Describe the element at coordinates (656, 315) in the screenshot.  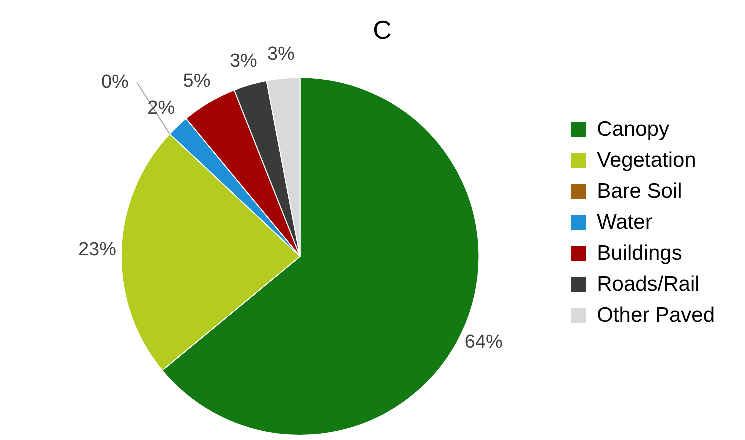
I see `legend-label: Other Paved` at that location.